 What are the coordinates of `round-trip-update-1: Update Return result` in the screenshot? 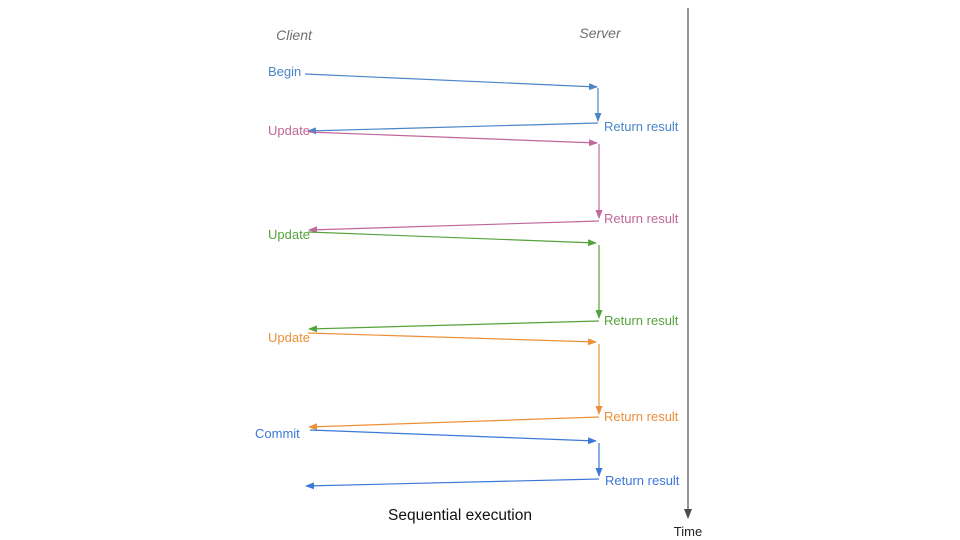 It's located at (473, 178).